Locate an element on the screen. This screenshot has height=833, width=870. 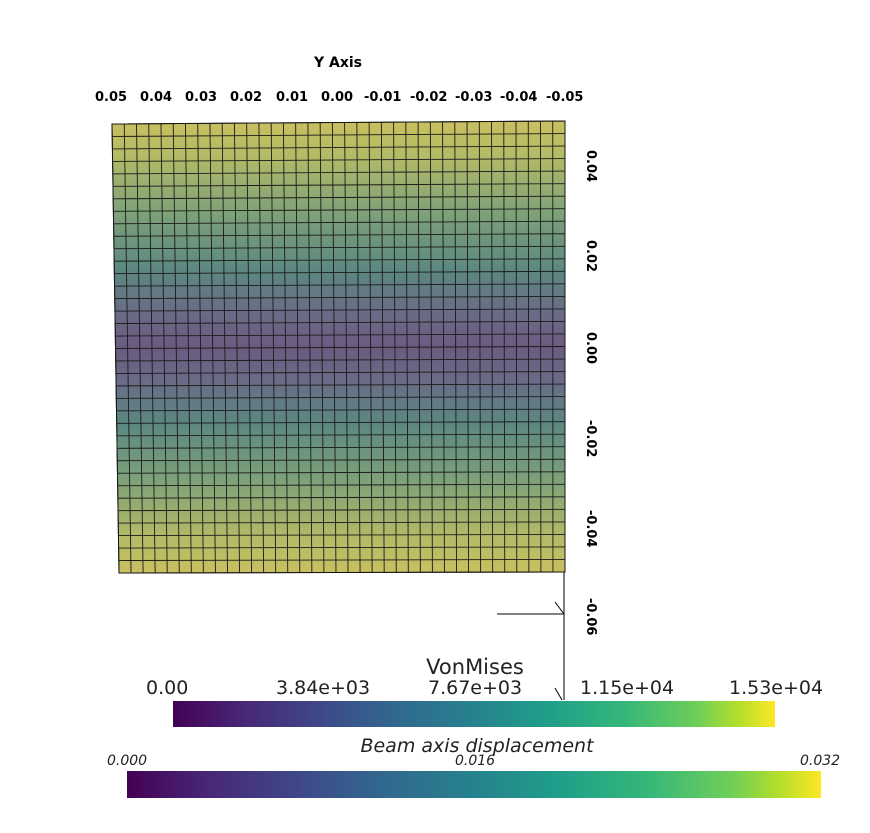
y-axis-tick-label: -0.03 is located at coordinates (474, 97).